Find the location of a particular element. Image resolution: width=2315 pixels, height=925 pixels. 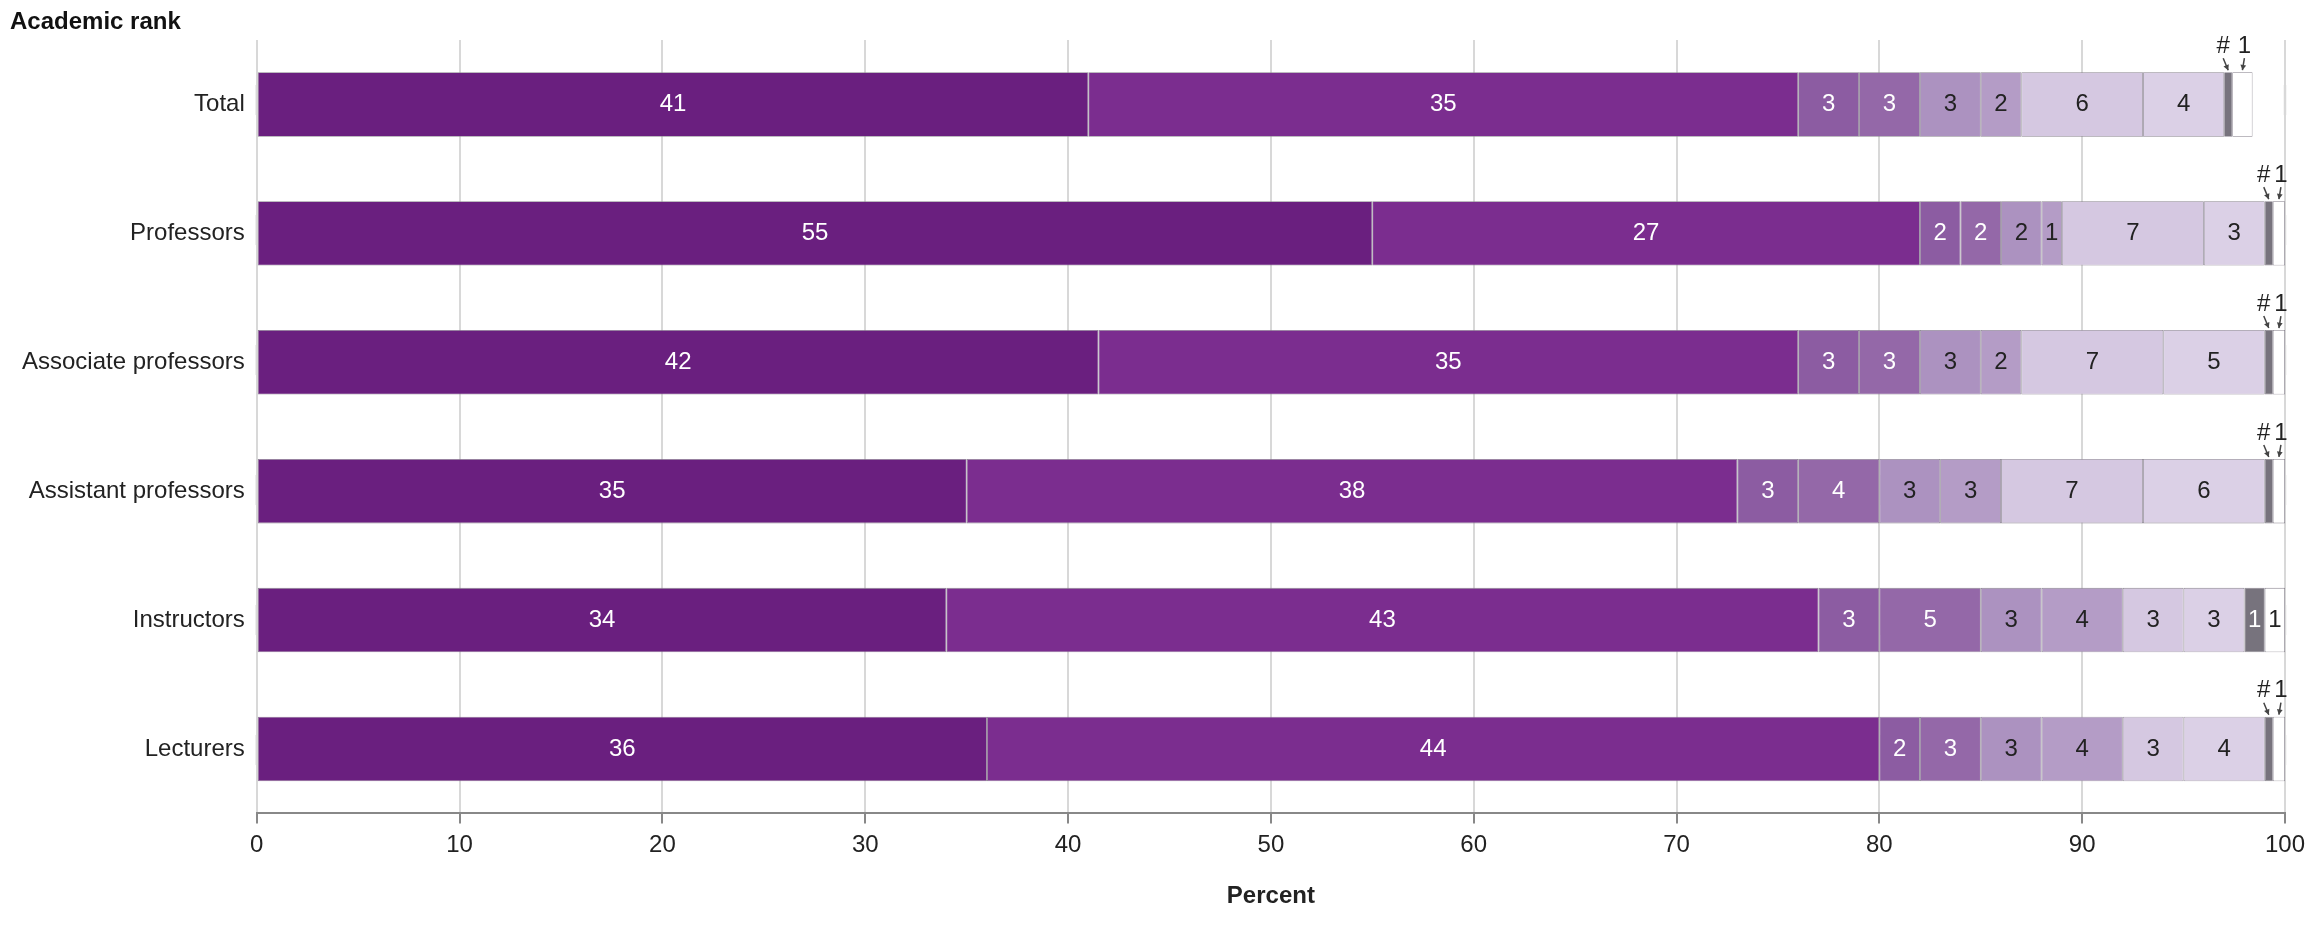

y-tick-label: Associate professors is located at coordinates (133, 360).